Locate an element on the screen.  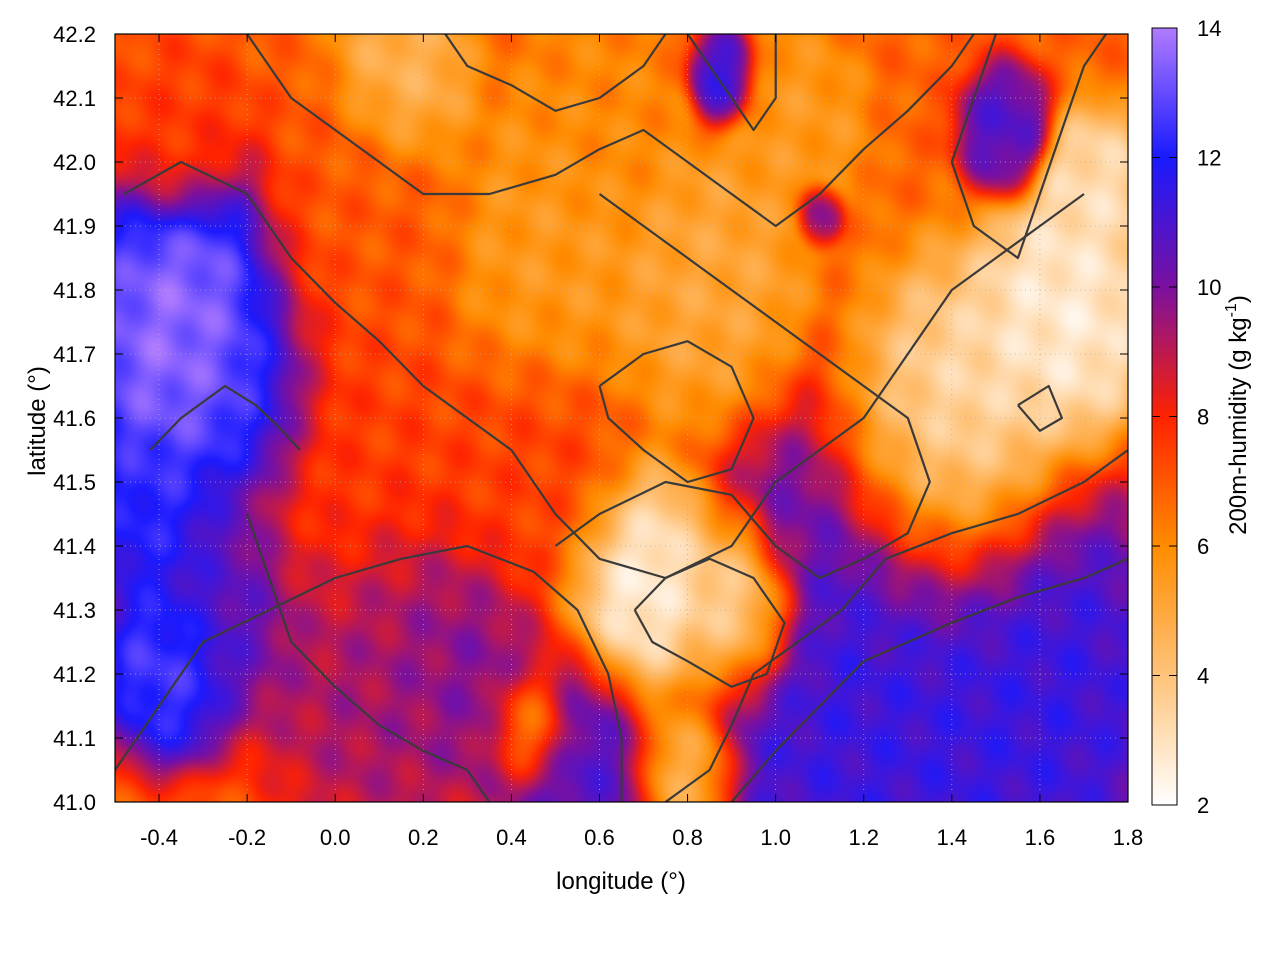
y-tick-label: 41.3 is located at coordinates (74, 610).